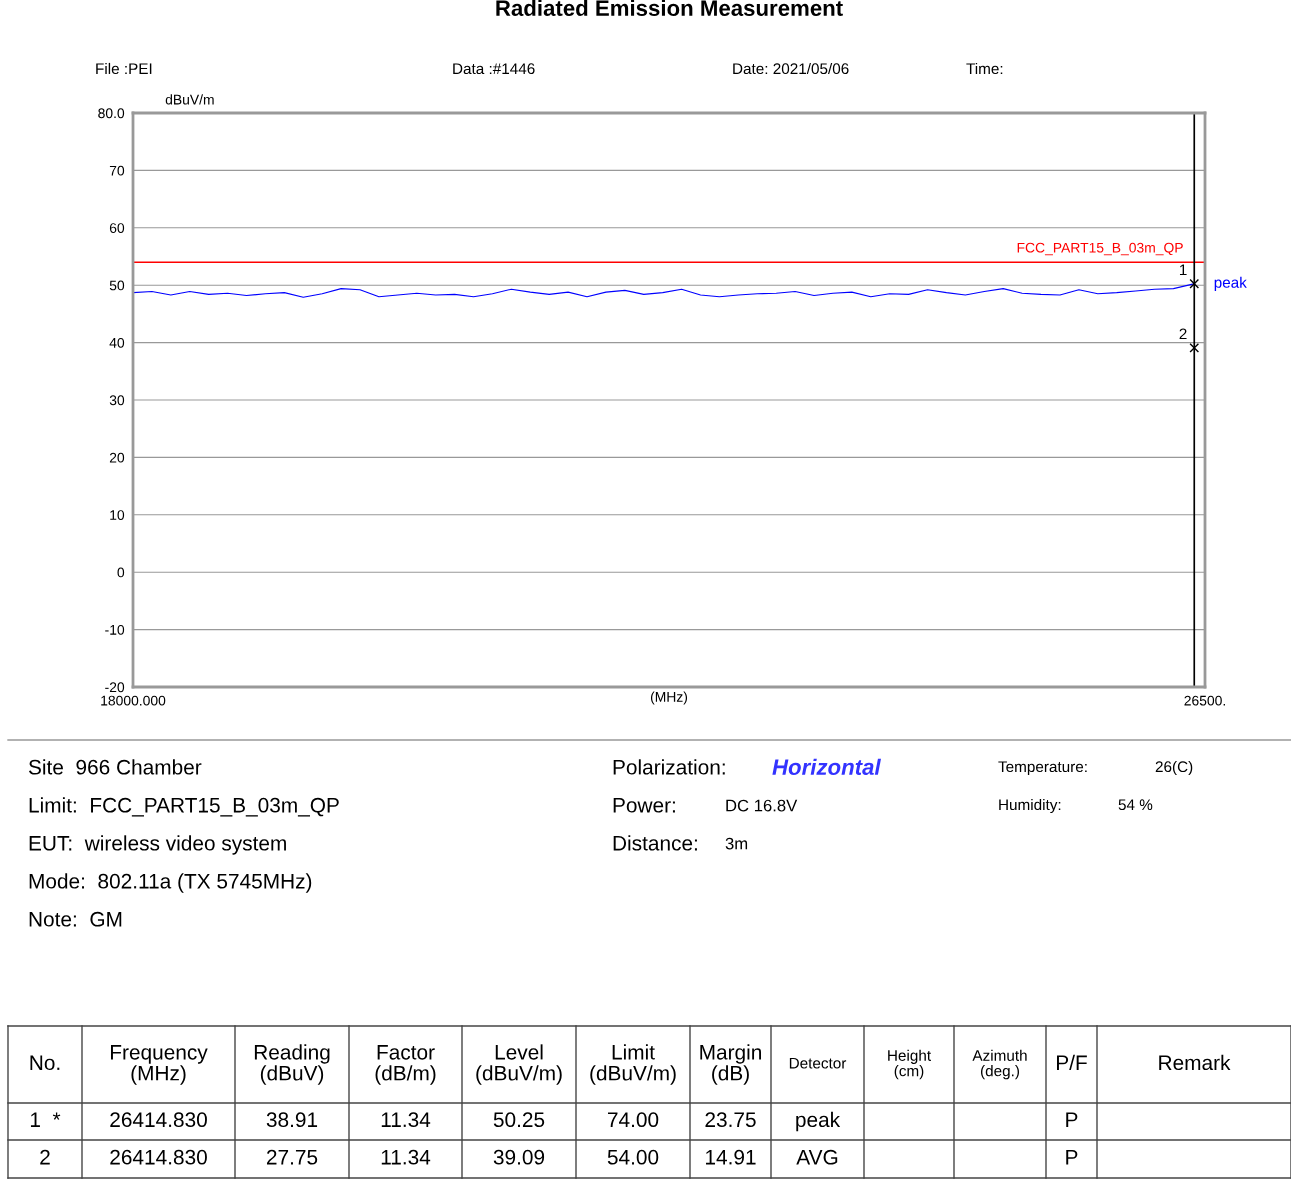  Describe the element at coordinates (633, 1157) in the screenshot. I see `text: 54.00` at that location.